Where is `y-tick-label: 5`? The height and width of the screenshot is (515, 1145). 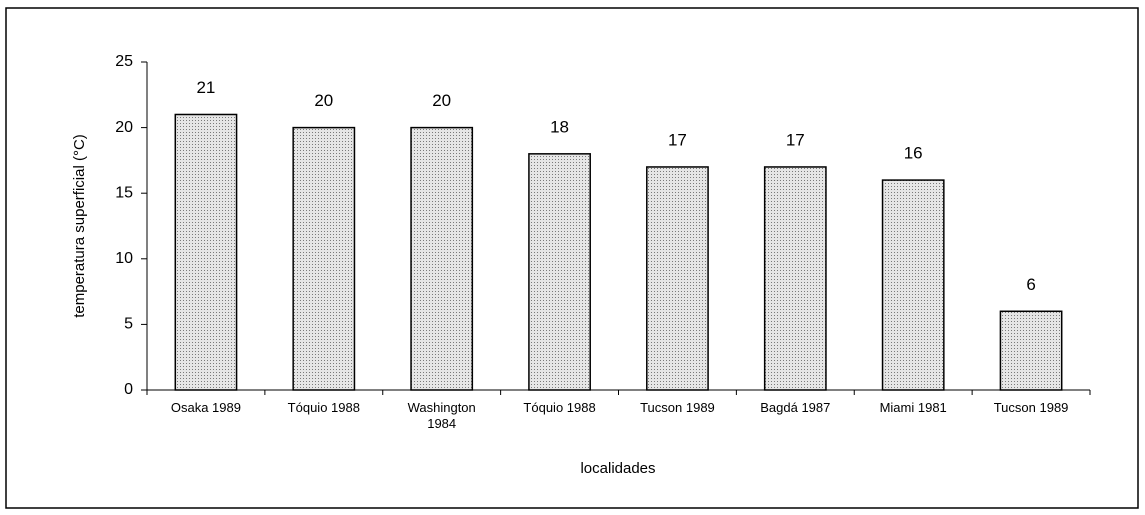 y-tick-label: 5 is located at coordinates (128, 324).